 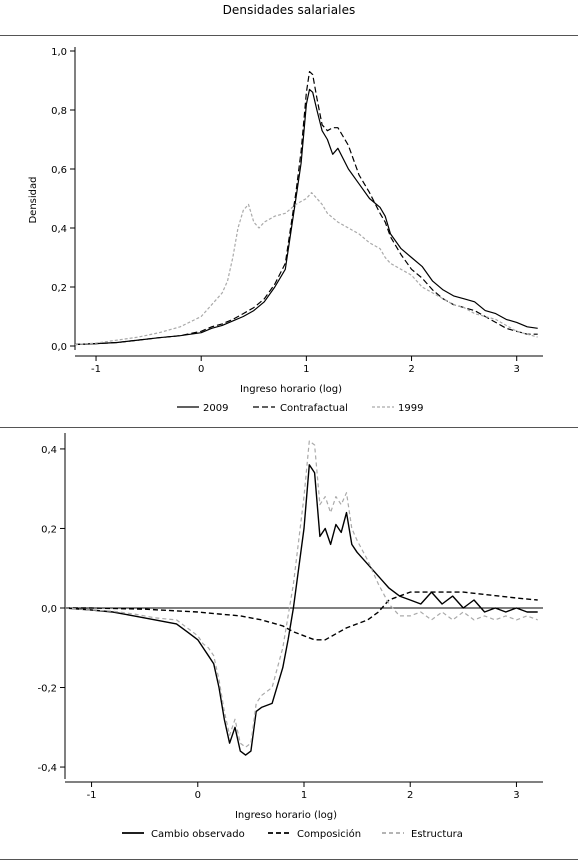 What do you see at coordinates (59, 229) in the screenshot?
I see `c1-y-tick-label: 0,4` at bounding box center [59, 229].